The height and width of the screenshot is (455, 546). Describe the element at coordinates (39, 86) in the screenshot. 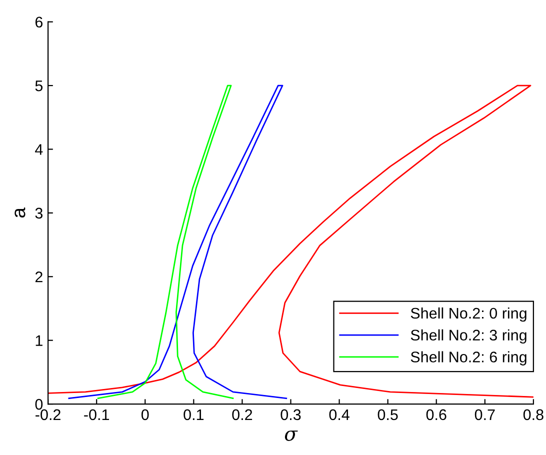

I see `y-tick-label: 5` at that location.